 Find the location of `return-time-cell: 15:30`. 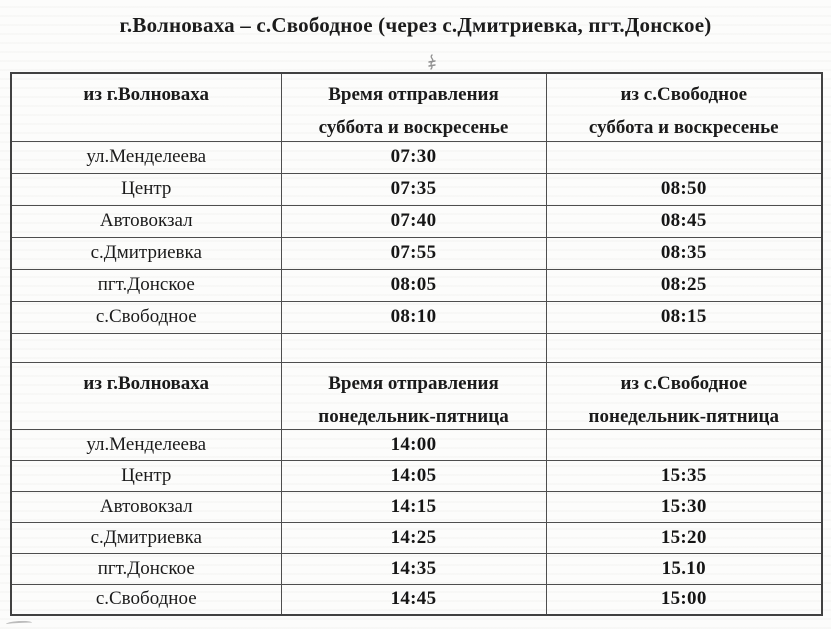

return-time-cell: 15:30 is located at coordinates (684, 506).